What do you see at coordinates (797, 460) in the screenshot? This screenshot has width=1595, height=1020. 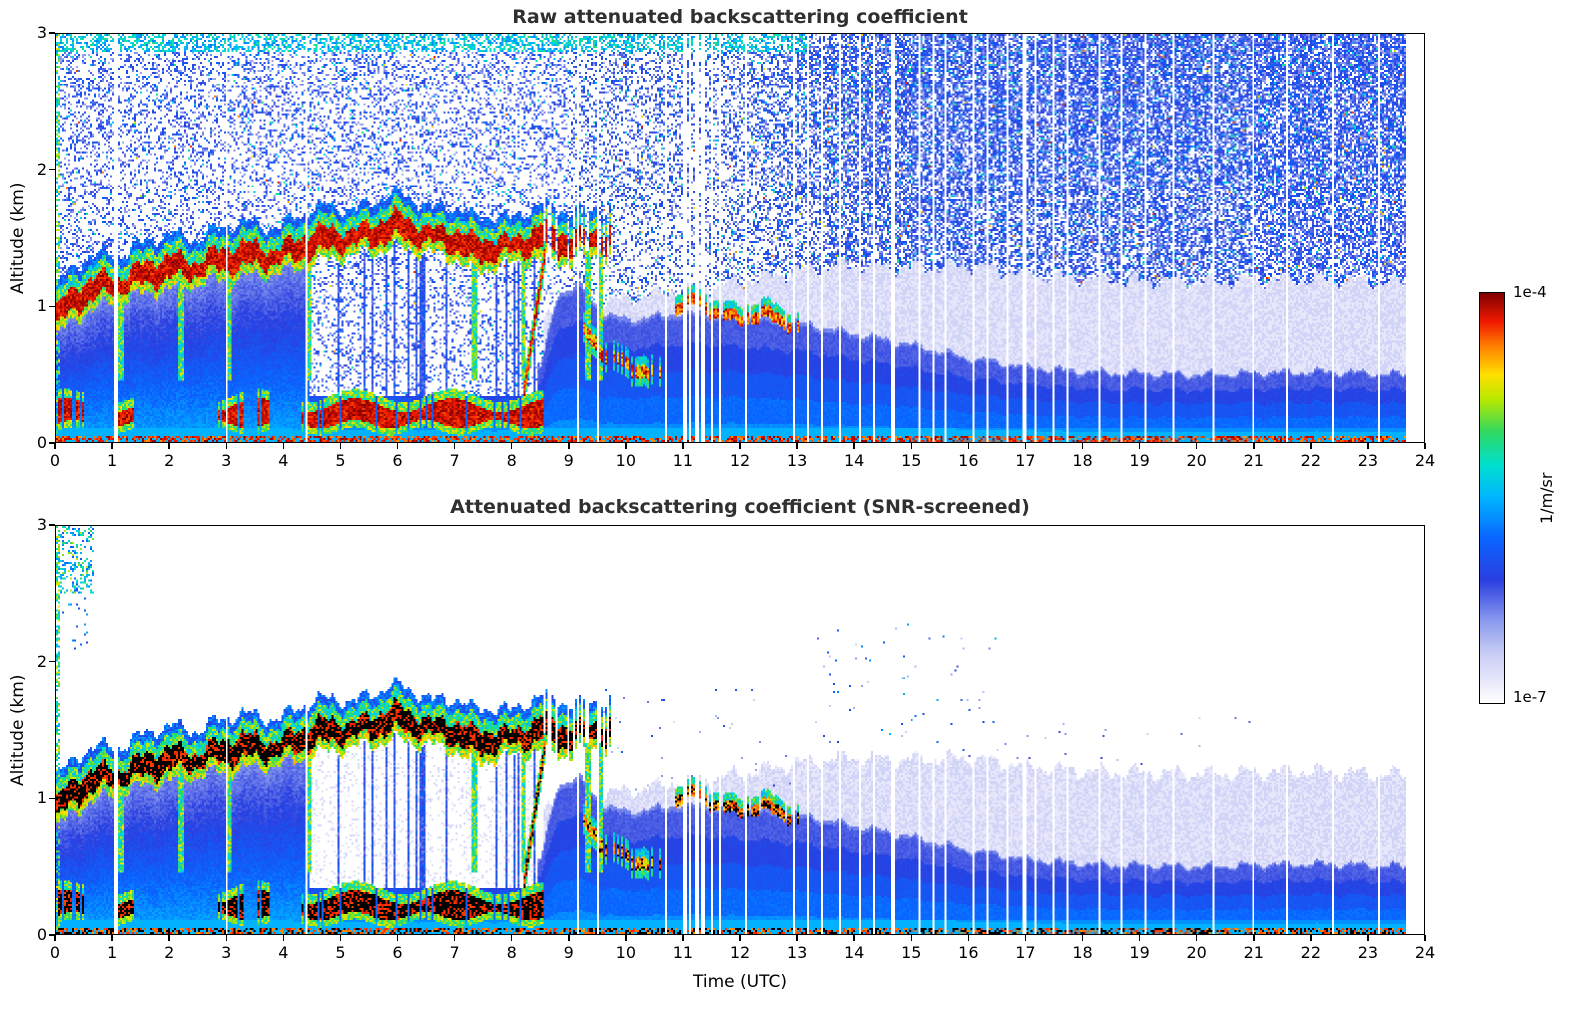 I see `x-tick-label: 13` at bounding box center [797, 460].